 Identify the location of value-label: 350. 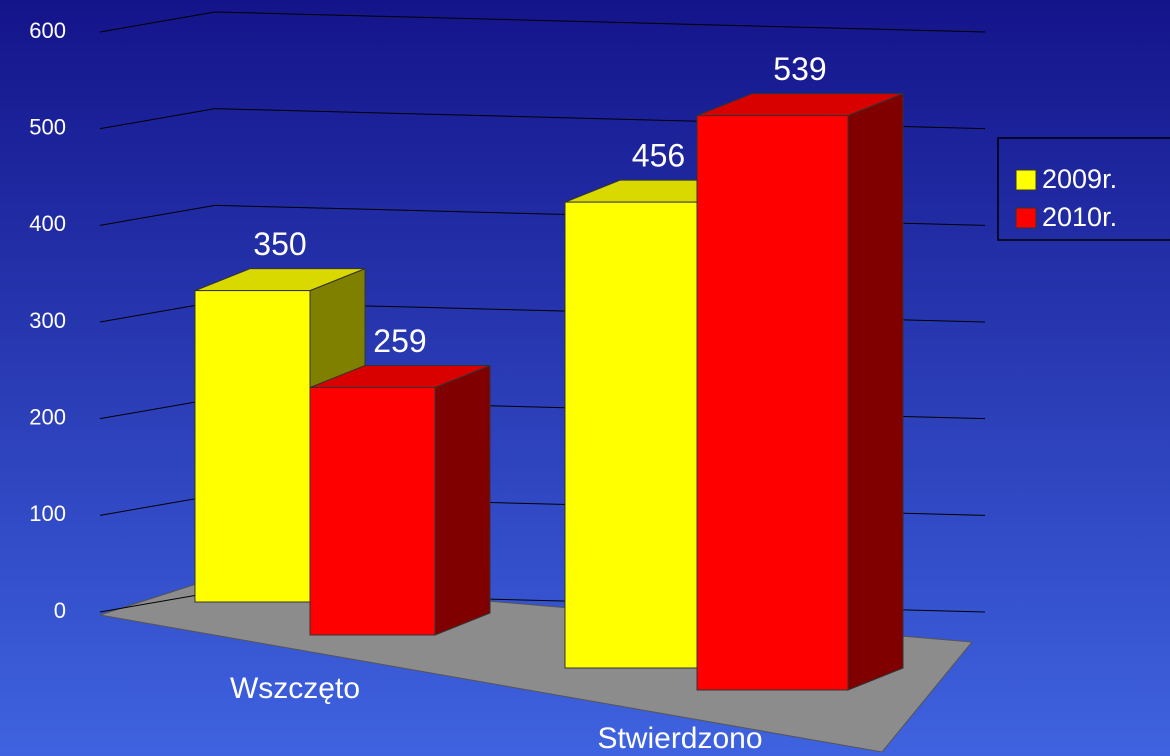
(279, 244).